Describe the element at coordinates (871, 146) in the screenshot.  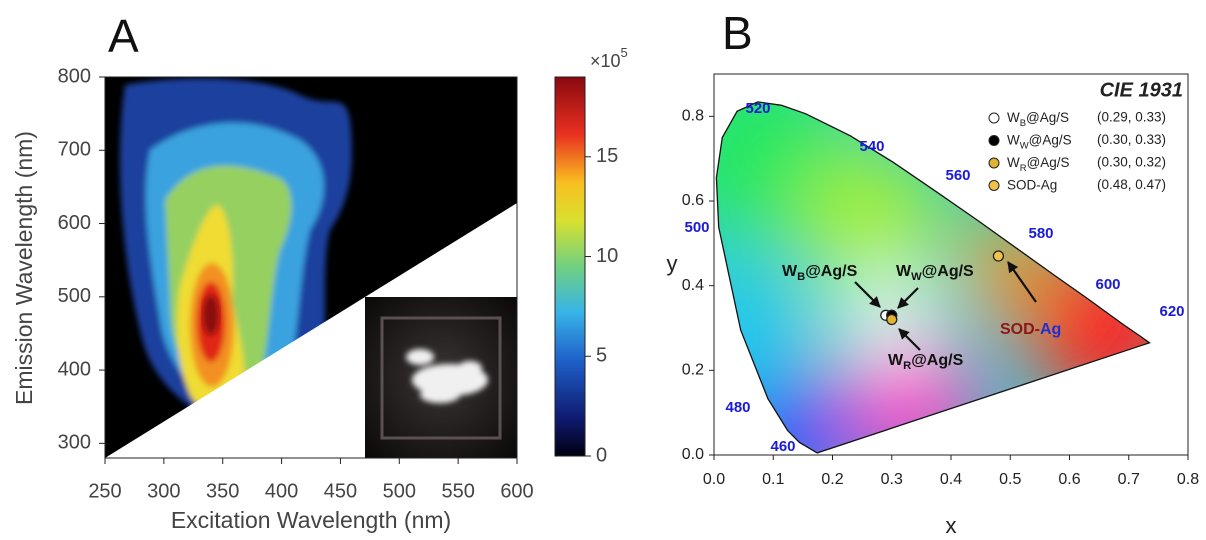
I see `wavelength-label: 540` at that location.